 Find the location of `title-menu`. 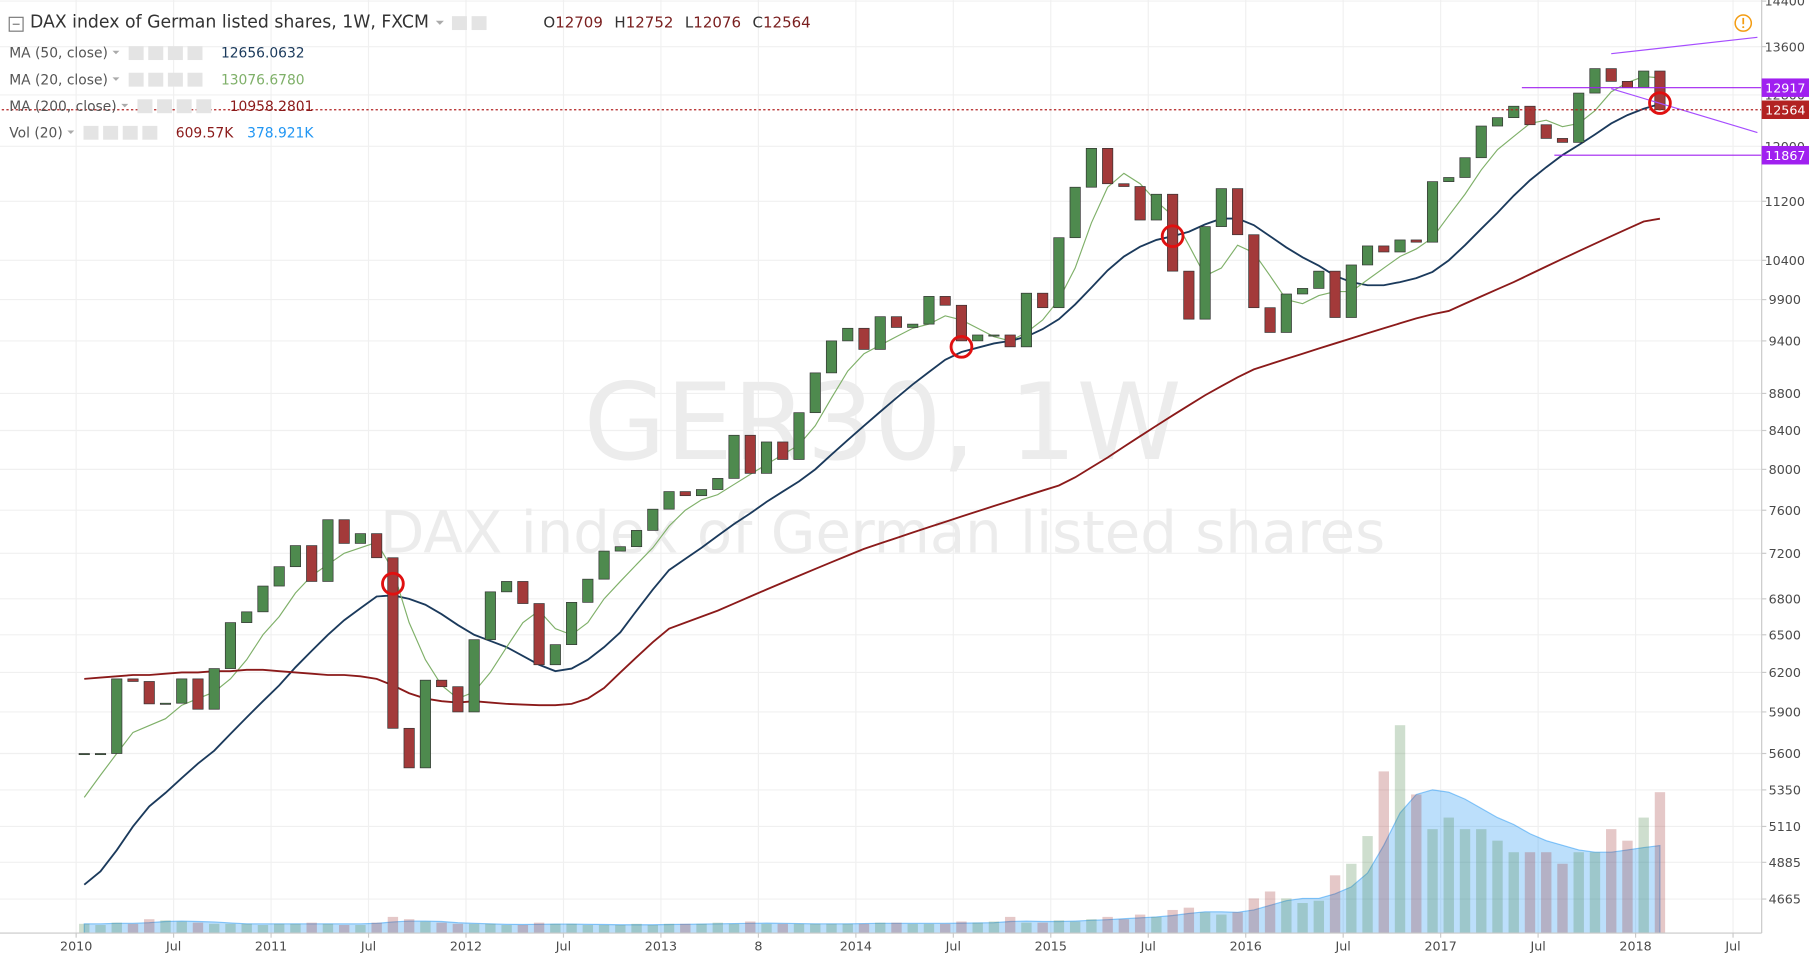

title-menu is located at coordinates (439, 22).